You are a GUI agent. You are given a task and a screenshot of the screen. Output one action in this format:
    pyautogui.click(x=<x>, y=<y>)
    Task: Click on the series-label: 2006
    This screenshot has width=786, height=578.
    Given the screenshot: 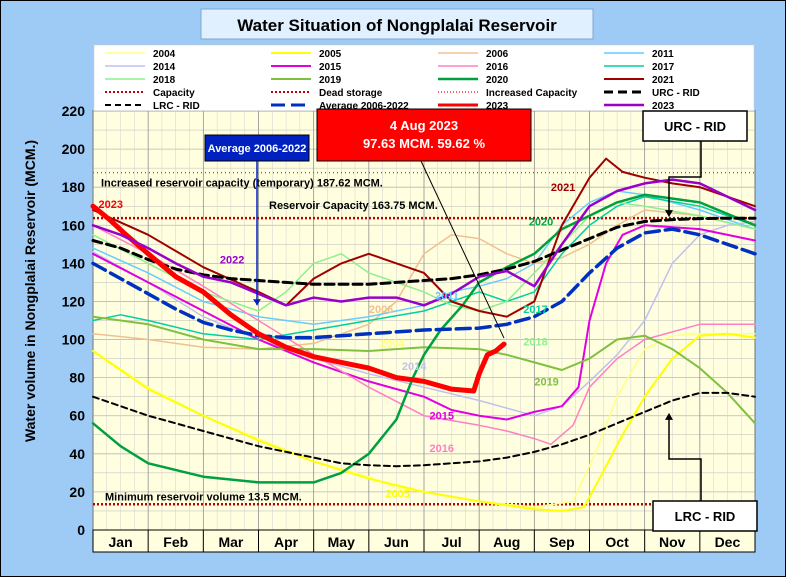 What is the action you would take?
    pyautogui.click(x=381, y=310)
    